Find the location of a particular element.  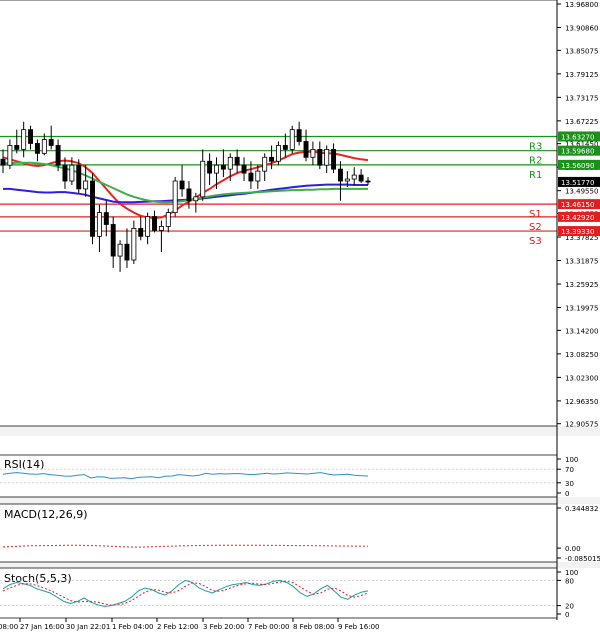

rsi-tick-label: 30 is located at coordinates (569, 484).